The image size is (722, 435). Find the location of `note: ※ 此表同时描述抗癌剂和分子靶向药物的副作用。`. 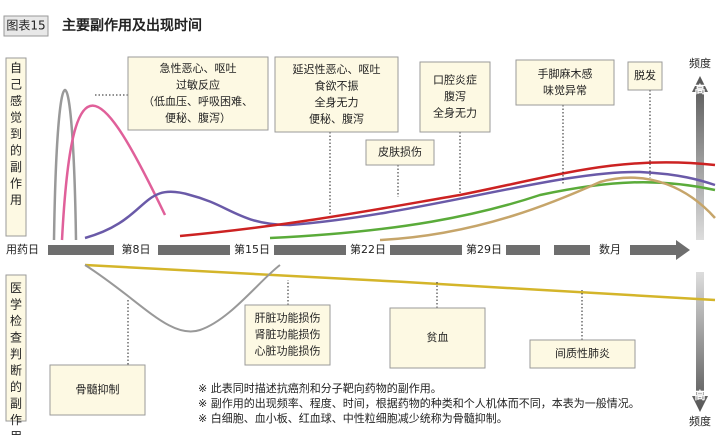

note: ※ 此表同时描述抗癌剂和分子靶向药物的副作用。 is located at coordinates (320, 388).